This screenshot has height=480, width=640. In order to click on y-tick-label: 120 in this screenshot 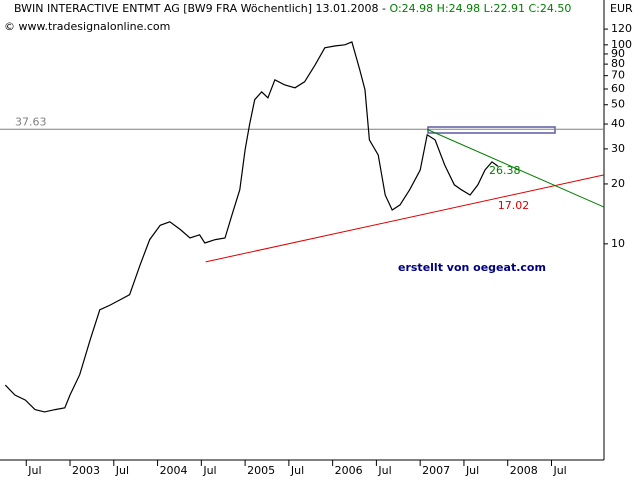, I will do `click(621, 28)`.